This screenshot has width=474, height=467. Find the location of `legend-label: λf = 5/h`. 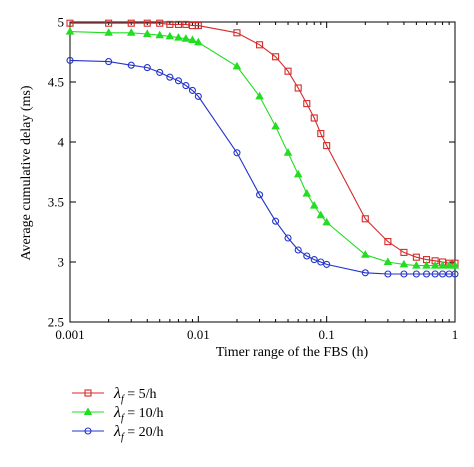

legend-label: λf = 5/h is located at coordinates (135, 395).